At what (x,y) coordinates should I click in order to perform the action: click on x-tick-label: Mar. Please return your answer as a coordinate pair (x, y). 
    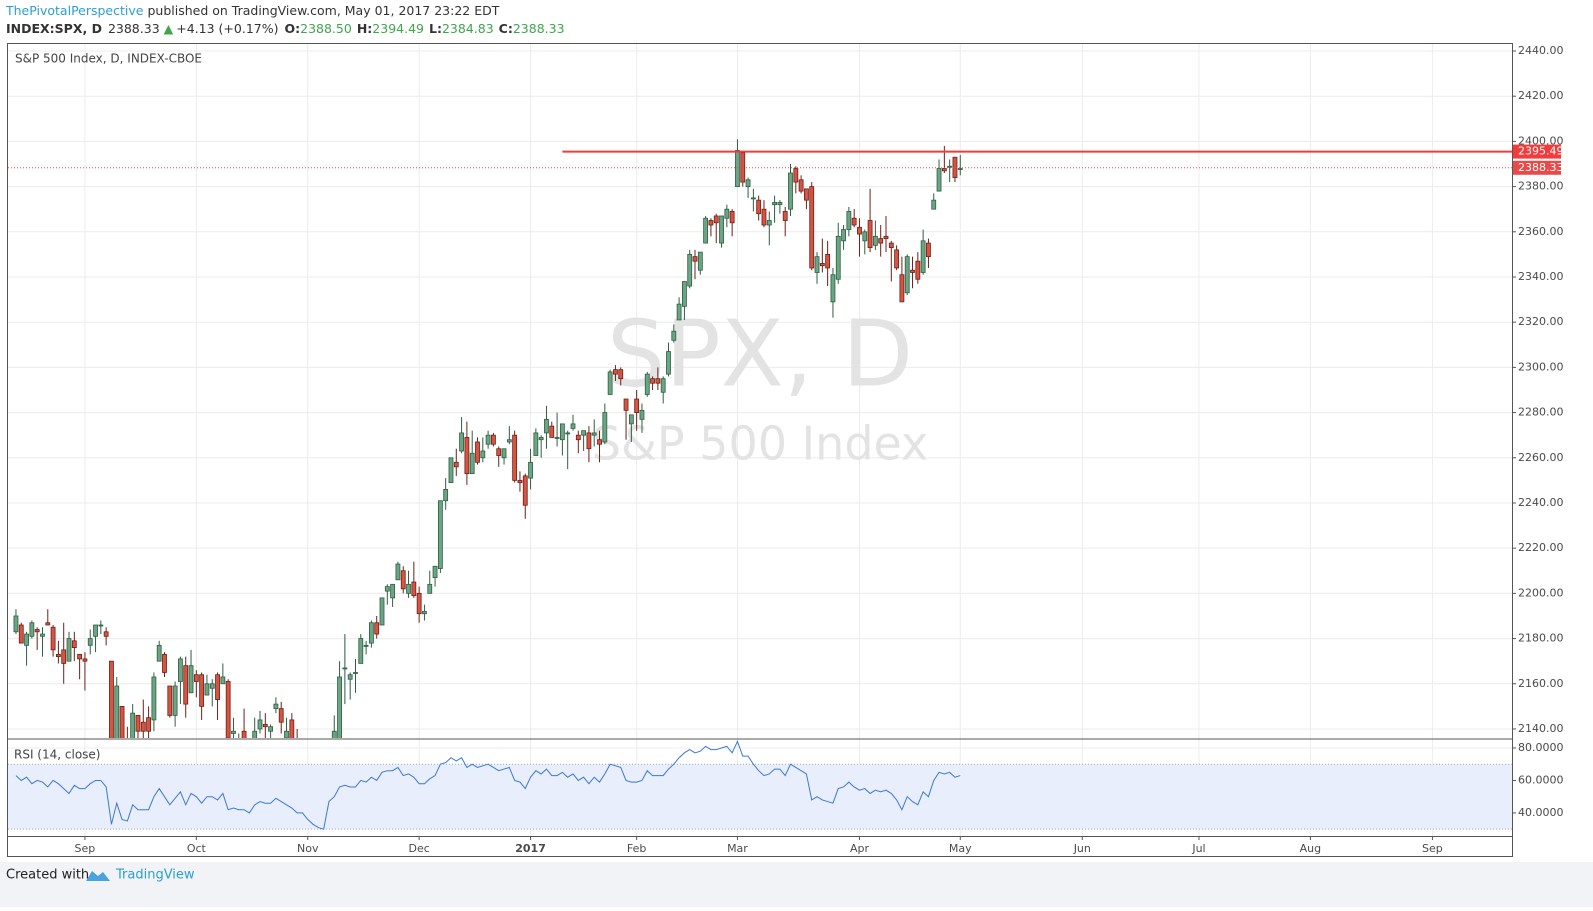
    Looking at the image, I should click on (737, 848).